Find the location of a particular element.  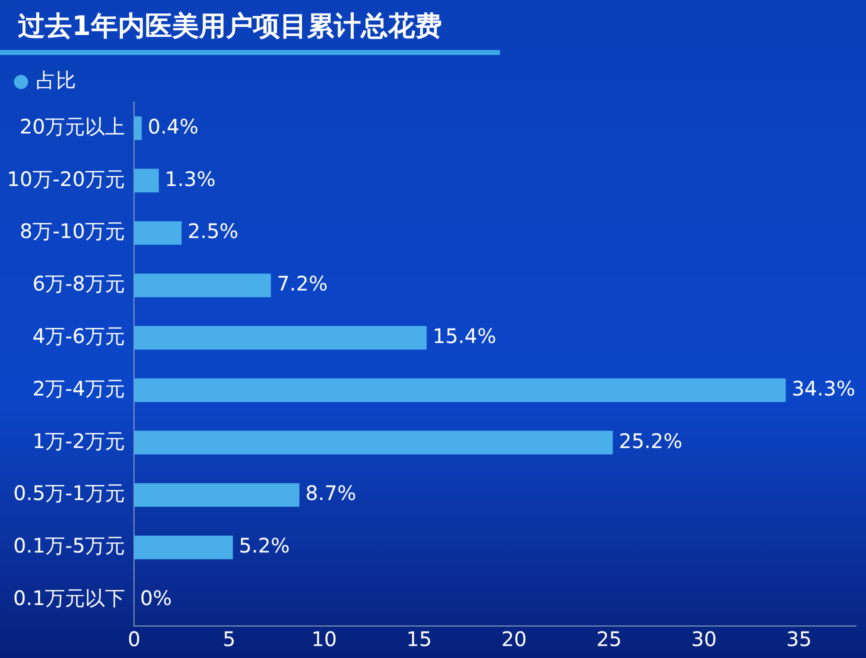

data-label: 25.2% is located at coordinates (650, 440).